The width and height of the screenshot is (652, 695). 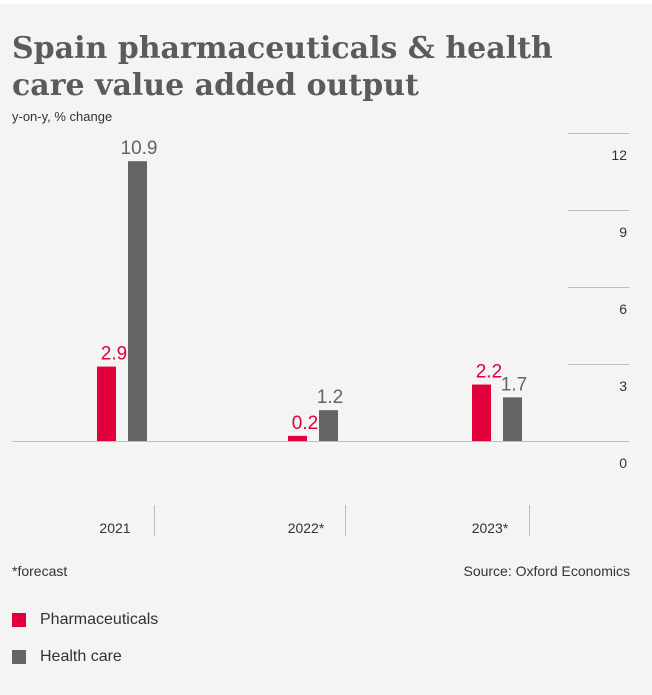 What do you see at coordinates (297, 438) in the screenshot?
I see `bar-pharmaceuticals-2022` at bounding box center [297, 438].